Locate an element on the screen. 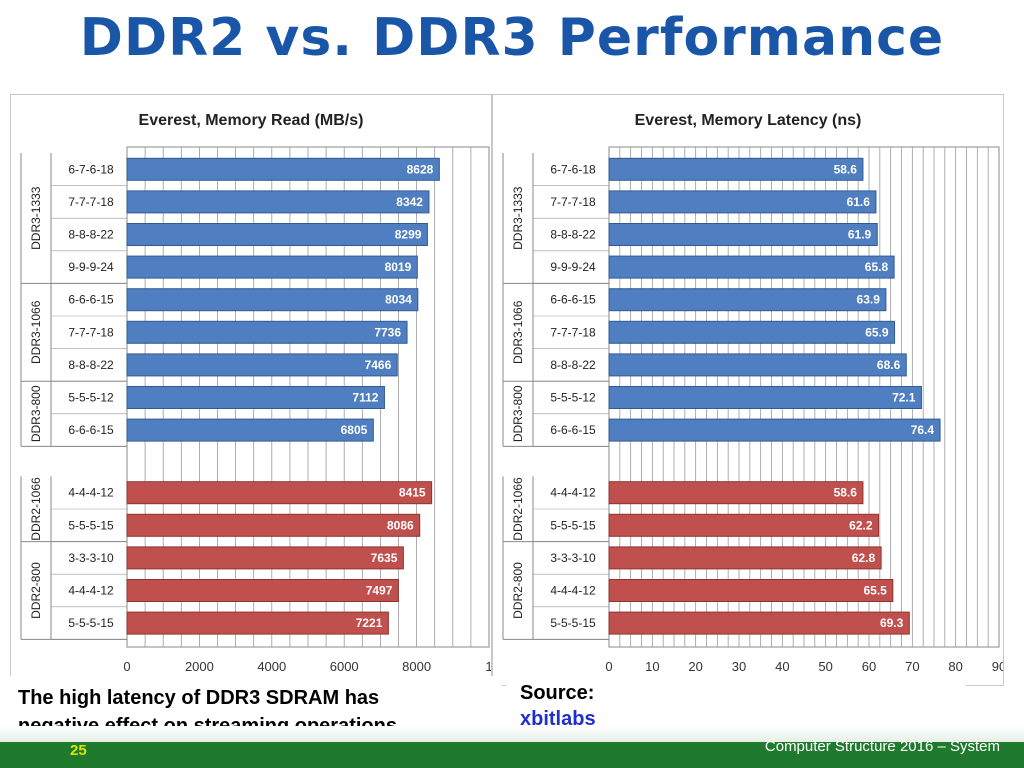 This screenshot has width=1024, height=768. read-x-tick-label: 2000 is located at coordinates (199, 666).